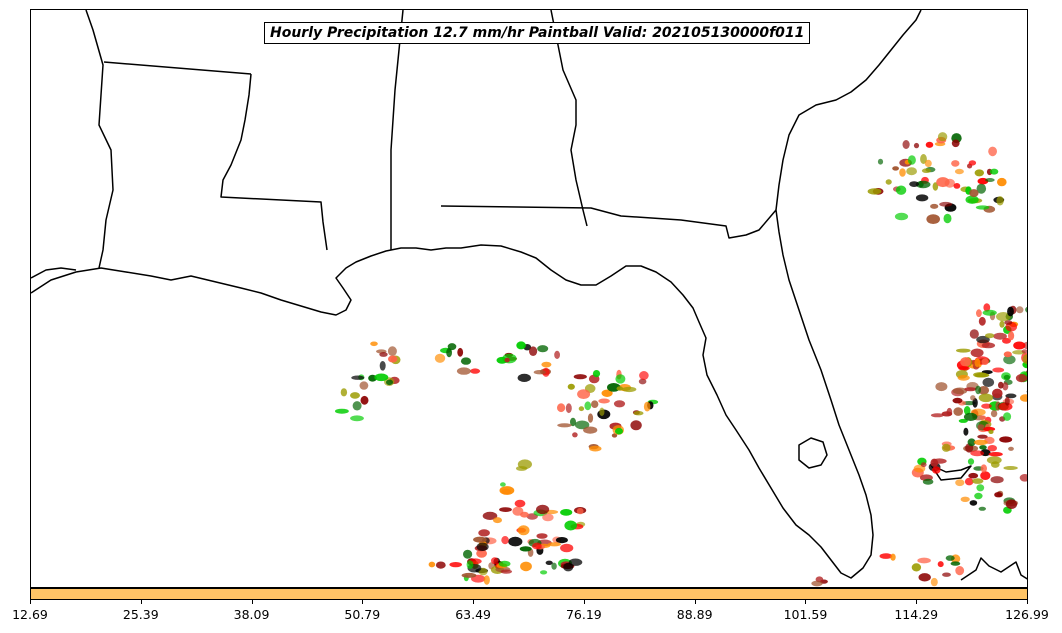 The width and height of the screenshot is (1062, 633). Describe the element at coordinates (951, 472) in the screenshot. I see `bahamas` at that location.